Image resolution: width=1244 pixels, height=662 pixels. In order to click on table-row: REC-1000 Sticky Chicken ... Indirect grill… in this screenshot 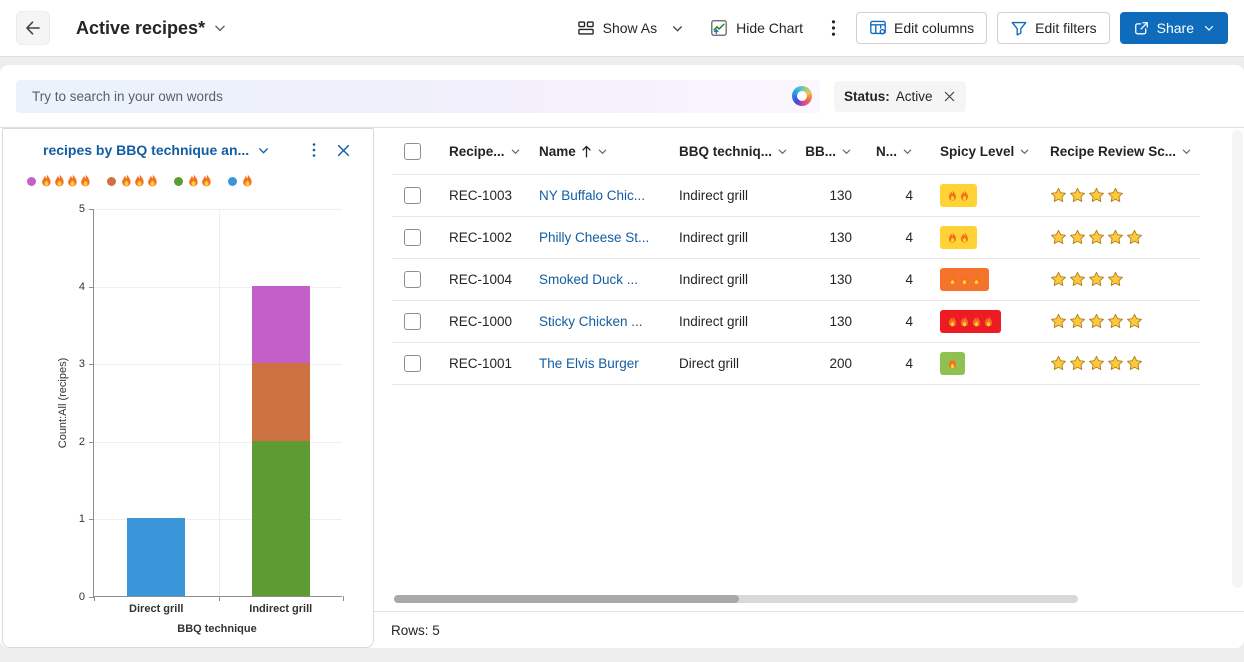, I will do `click(796, 322)`.